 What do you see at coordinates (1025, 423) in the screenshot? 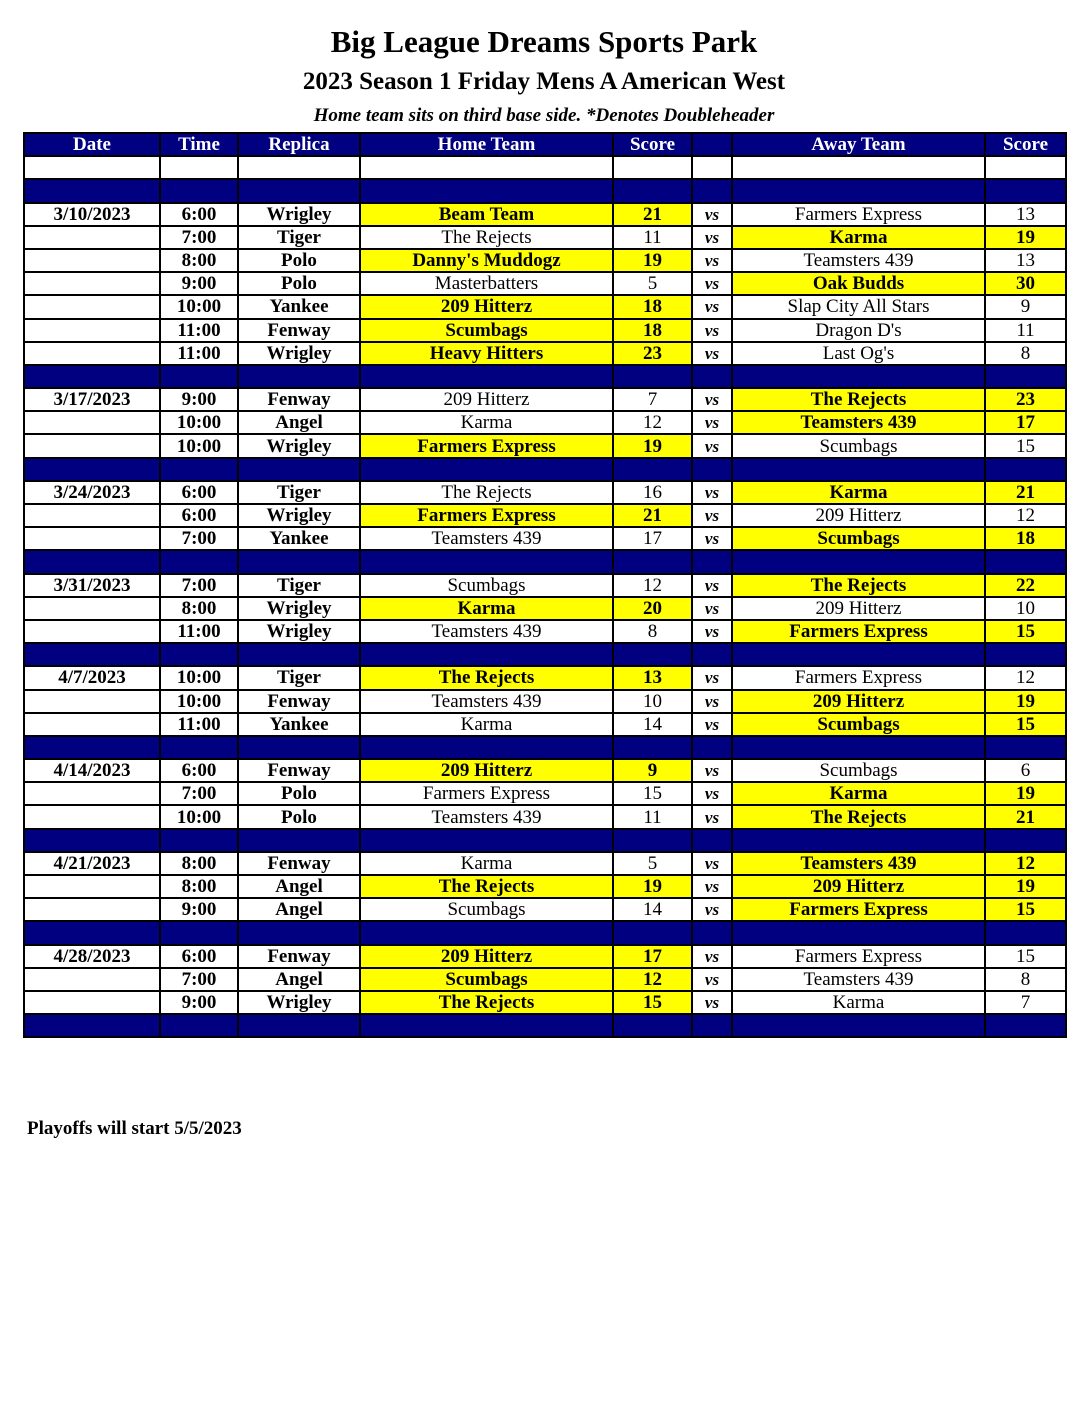
I see `away-score-cell: 17` at bounding box center [1025, 423].